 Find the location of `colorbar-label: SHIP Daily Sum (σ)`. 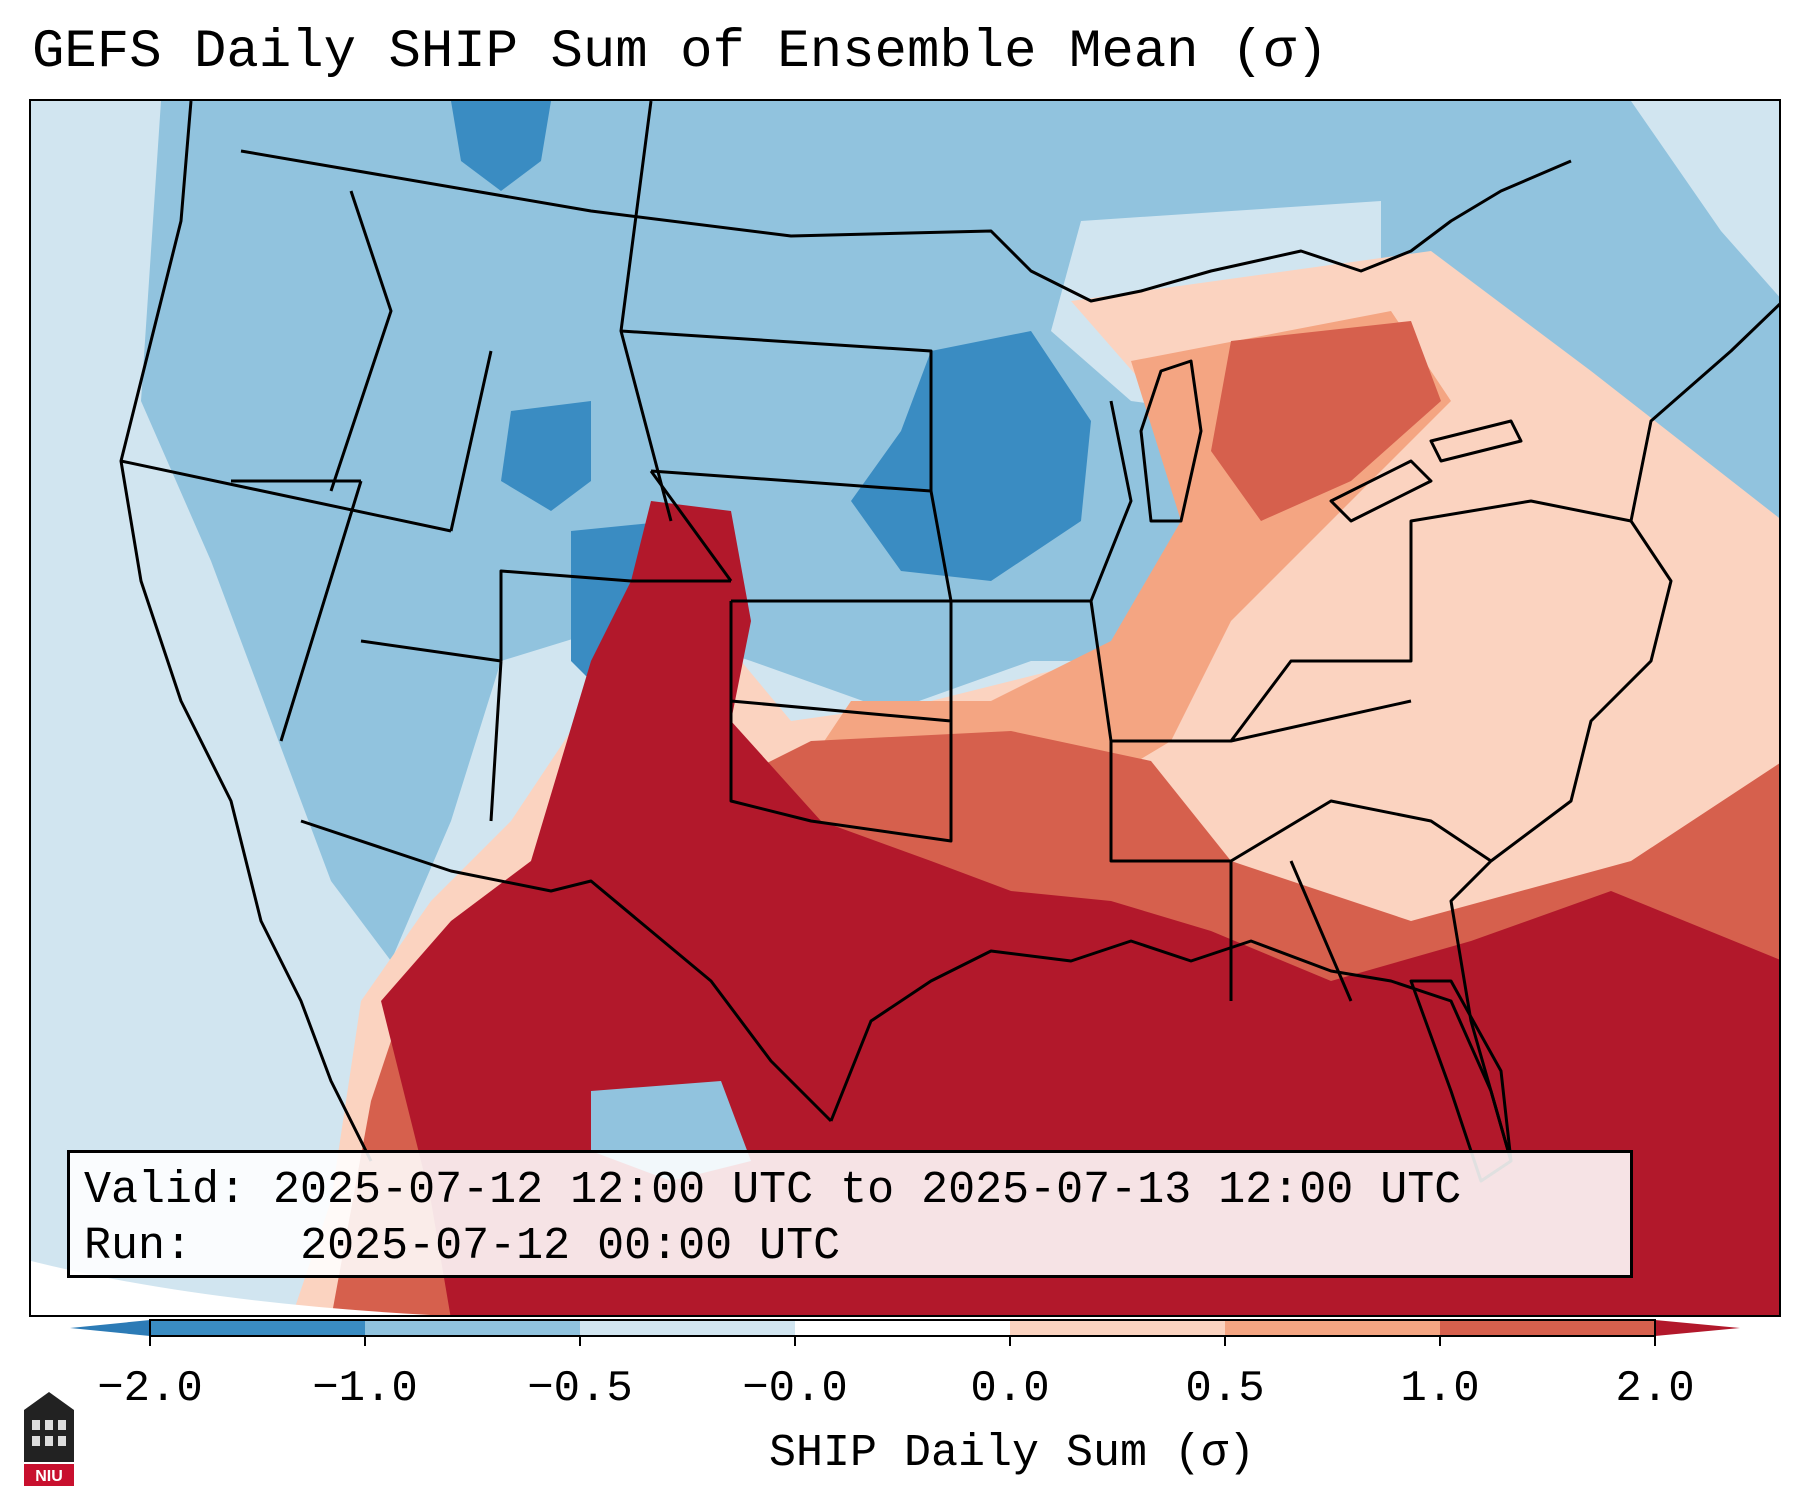

colorbar-label: SHIP Daily Sum (σ) is located at coordinates (1012, 1453).